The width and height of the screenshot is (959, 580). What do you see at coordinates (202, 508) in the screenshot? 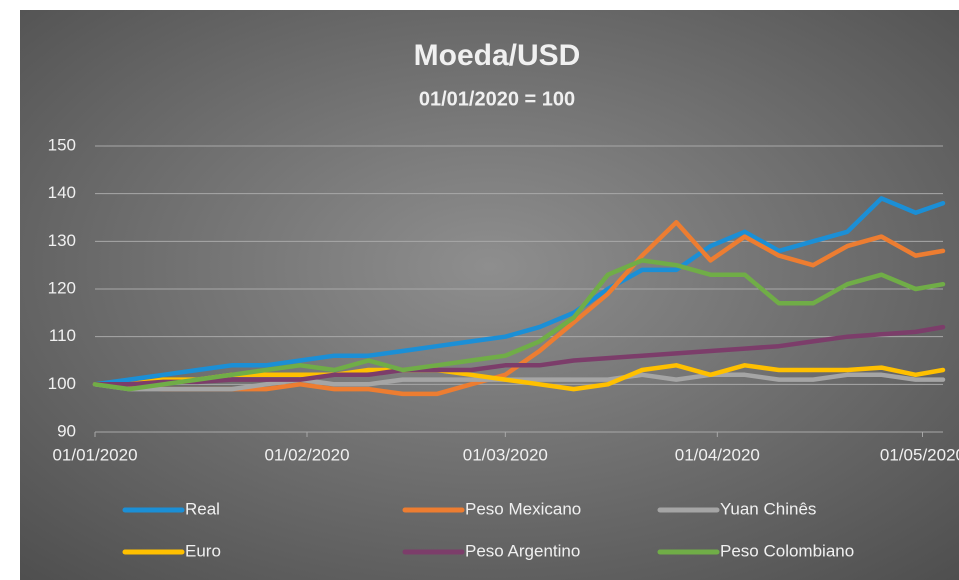
I see `legend-label: Real` at bounding box center [202, 508].